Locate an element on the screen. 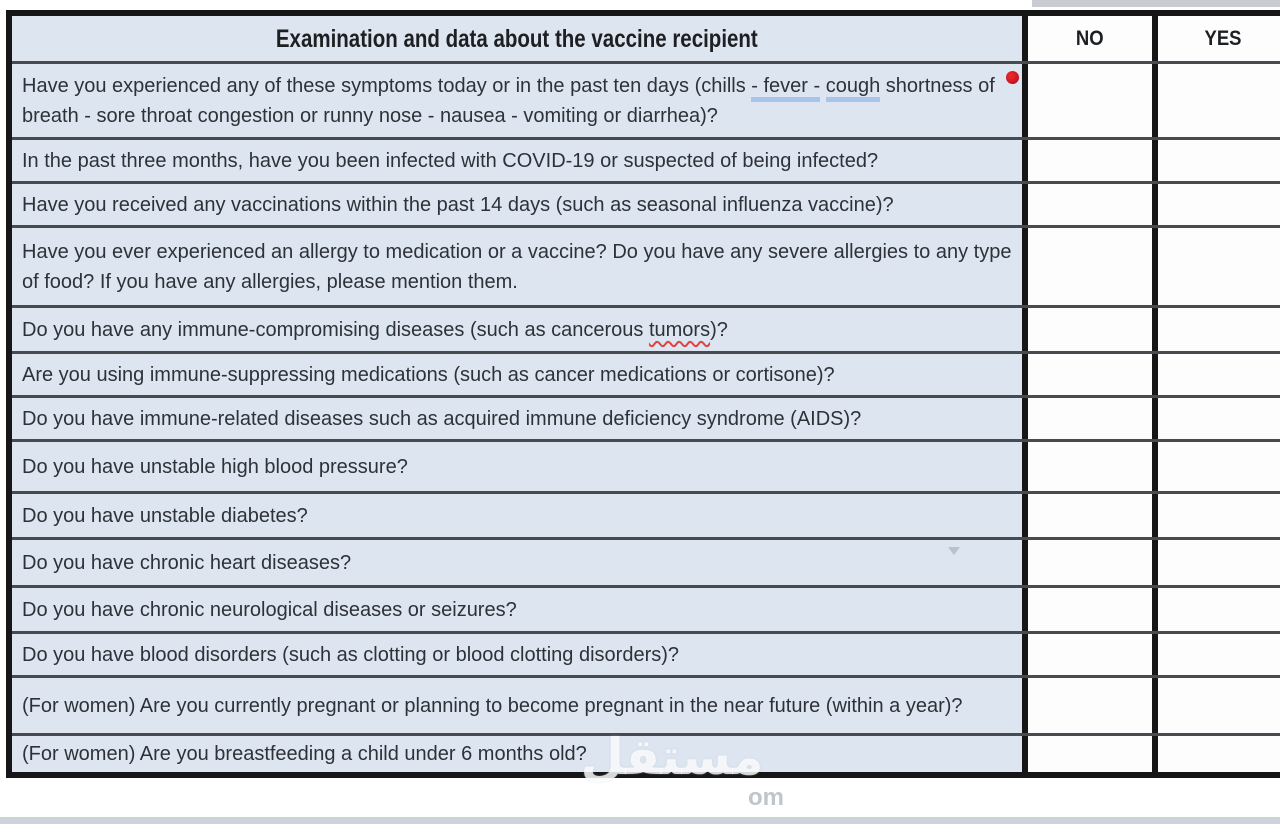  watermark-domain-text: om is located at coordinates (766, 797).